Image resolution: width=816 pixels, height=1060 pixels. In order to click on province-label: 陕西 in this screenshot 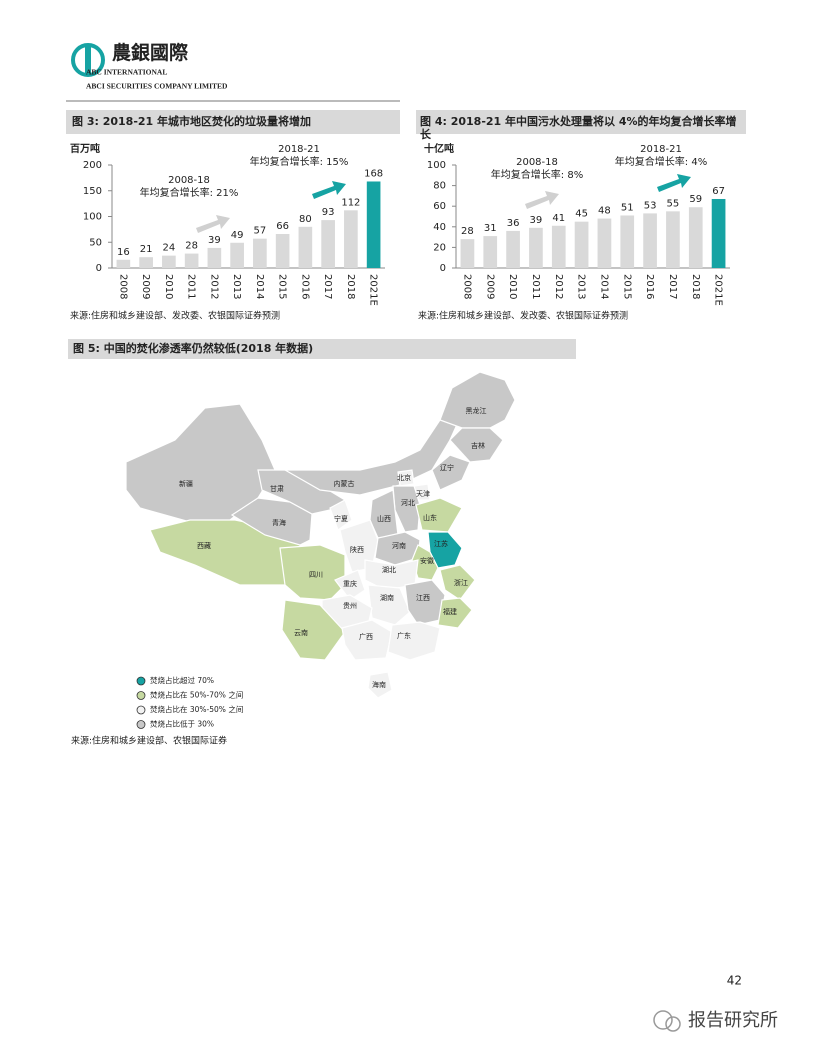, I will do `click(357, 549)`.